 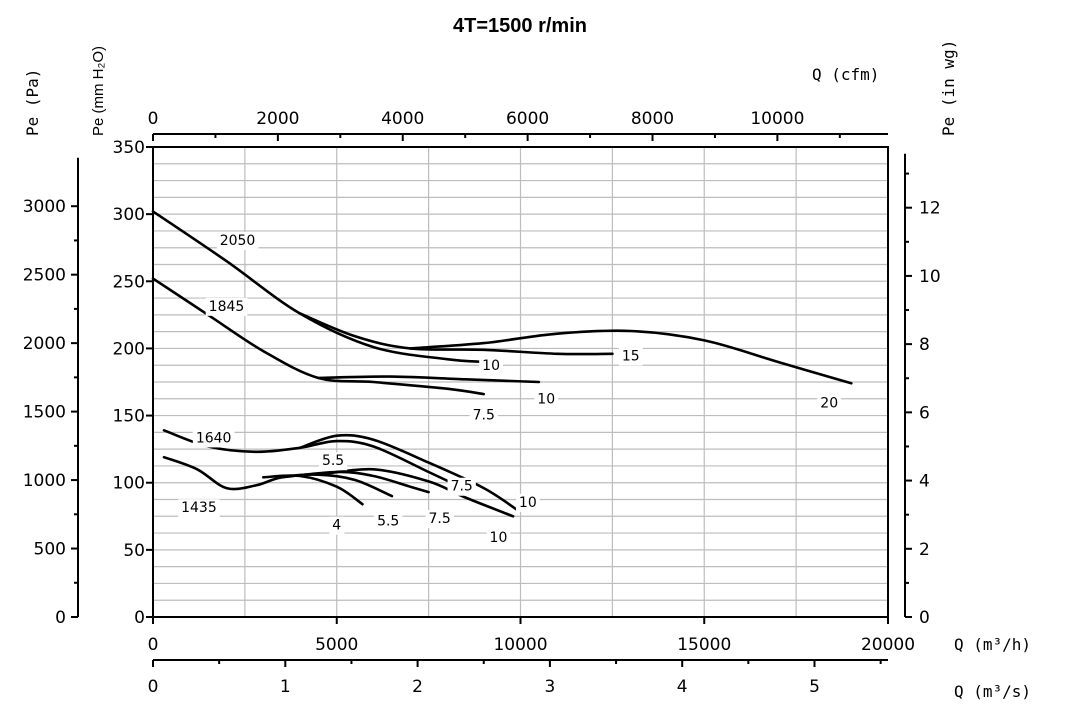 What do you see at coordinates (527, 119) in the screenshot?
I see `cfm-tick-label: 6000` at bounding box center [527, 119].